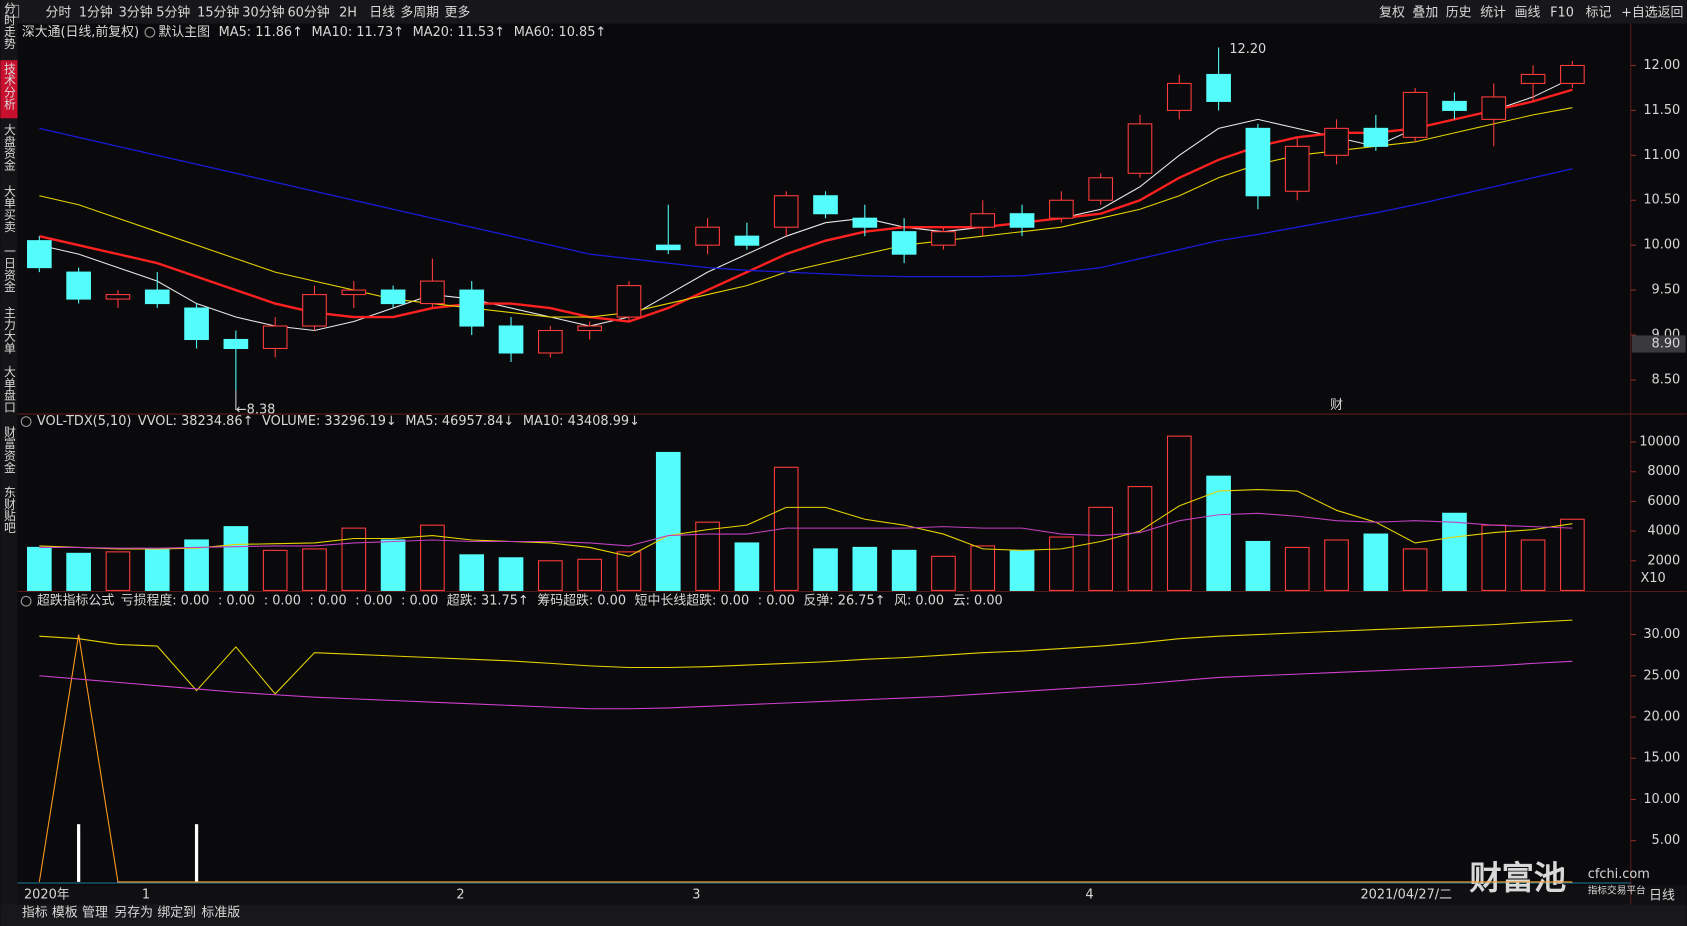 The height and width of the screenshot is (926, 1687). What do you see at coordinates (9, 449) in the screenshot?
I see `sidebar-tab: 财富资金` at bounding box center [9, 449].